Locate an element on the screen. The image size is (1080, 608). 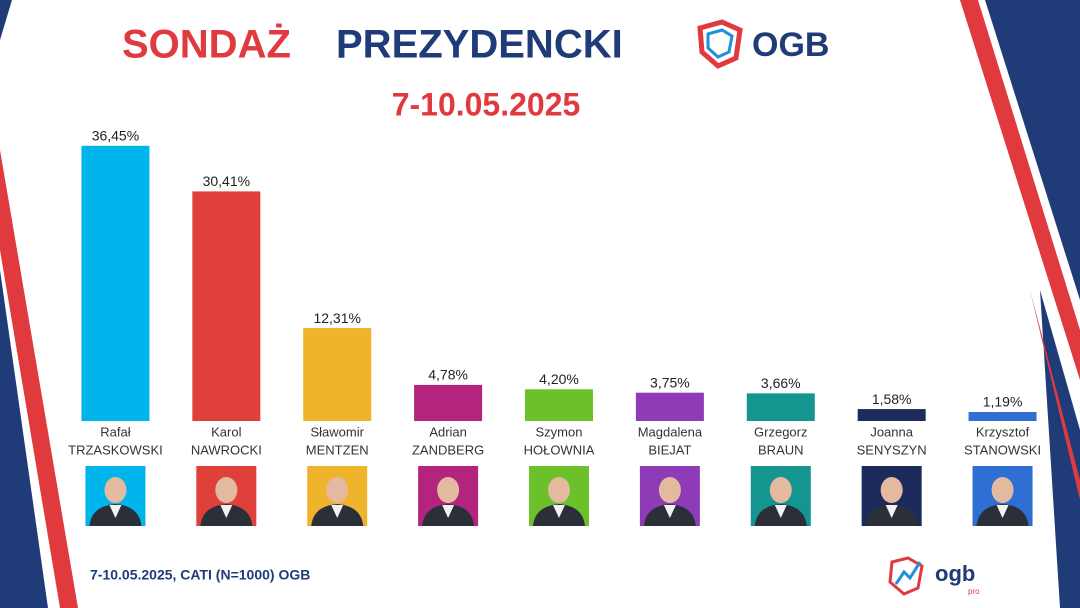
x-tick-label: Joanna is located at coordinates (891, 431).